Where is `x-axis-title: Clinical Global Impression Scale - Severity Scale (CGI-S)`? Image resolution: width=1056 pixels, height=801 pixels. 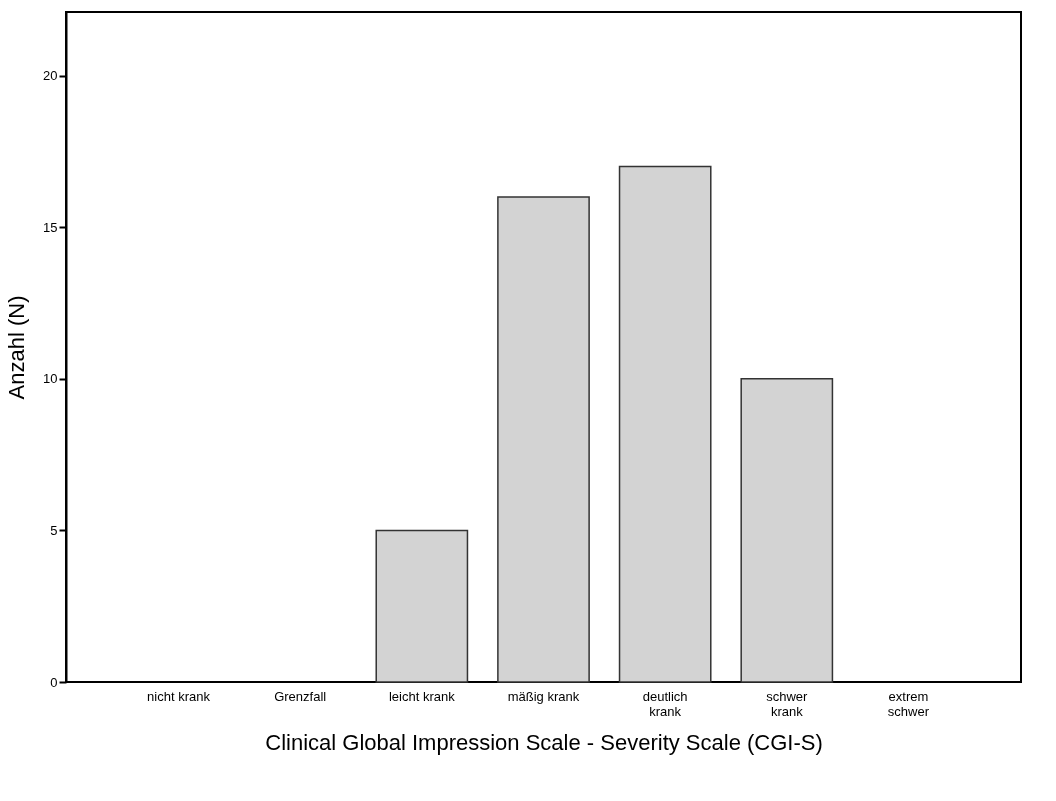 x-axis-title: Clinical Global Impression Scale - Severity Scale (CGI-S) is located at coordinates (544, 742).